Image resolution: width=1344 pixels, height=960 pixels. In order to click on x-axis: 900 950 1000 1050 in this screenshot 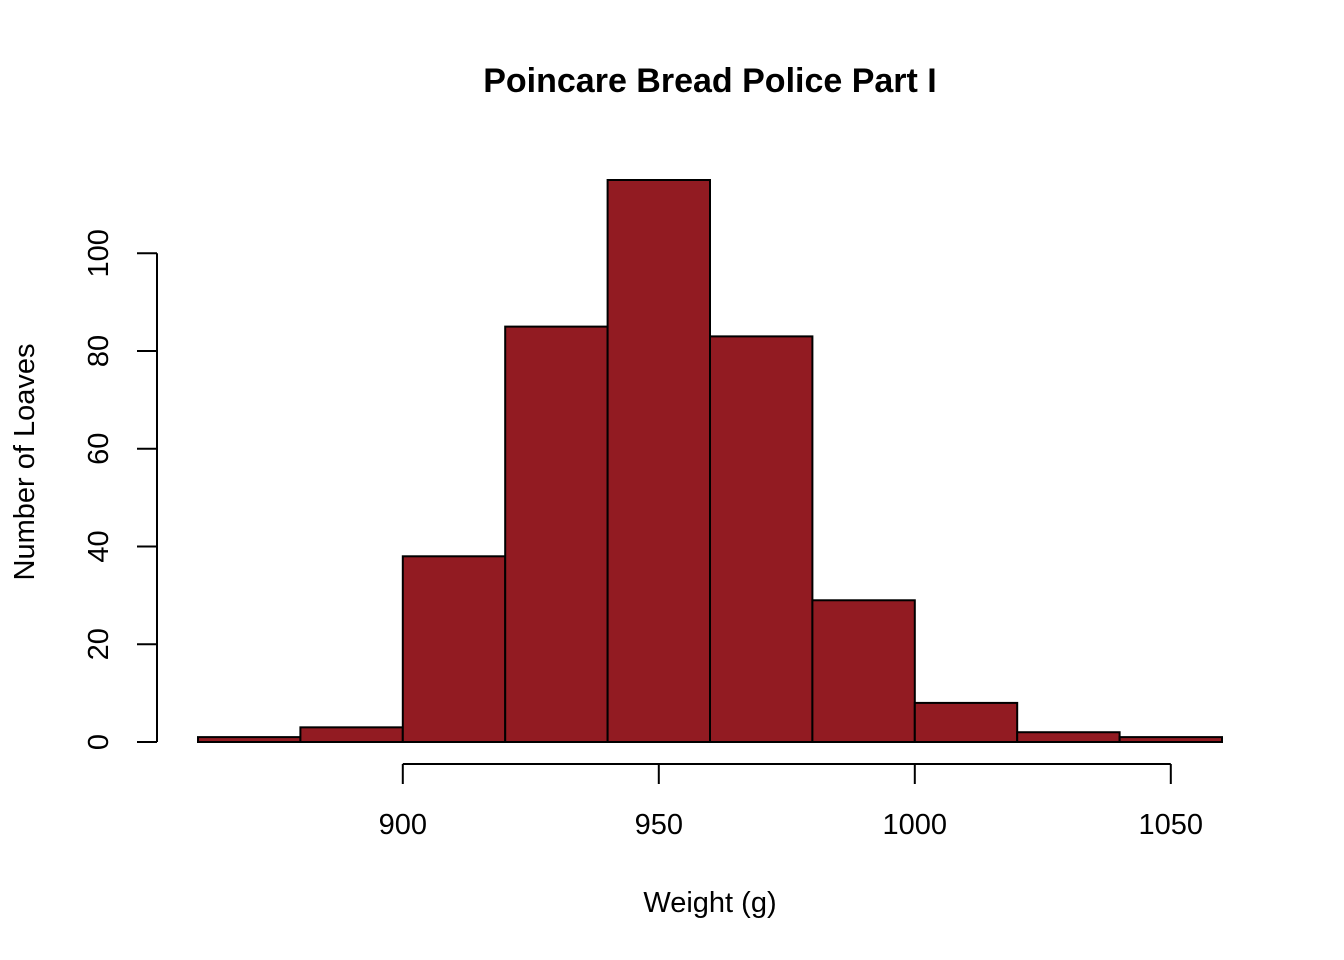, I will do `click(791, 802)`.